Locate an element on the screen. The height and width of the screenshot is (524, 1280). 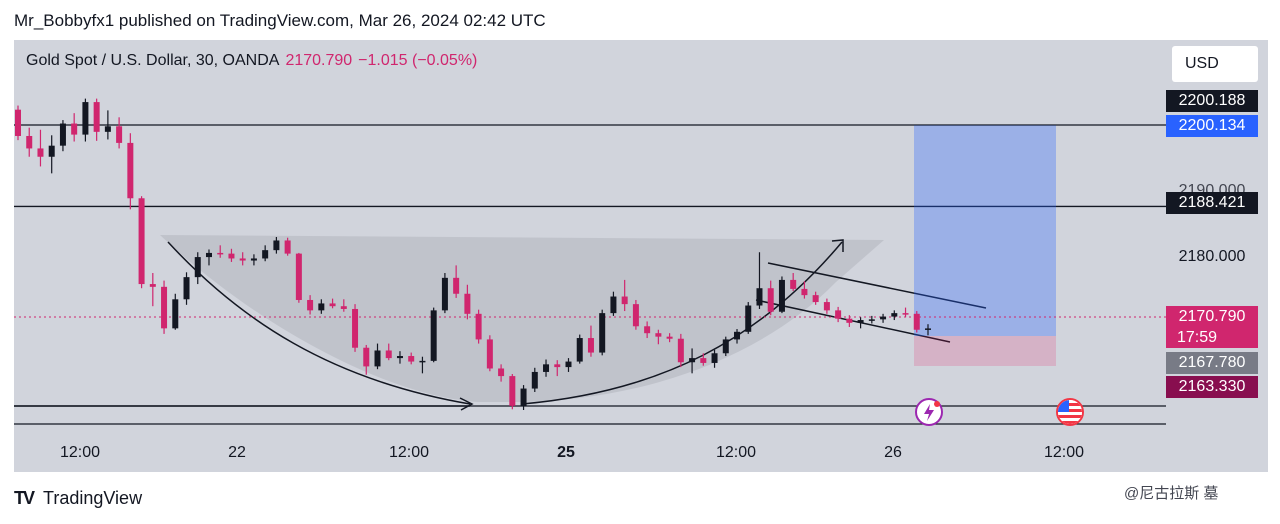
lightning-icon is located at coordinates (929, 412).